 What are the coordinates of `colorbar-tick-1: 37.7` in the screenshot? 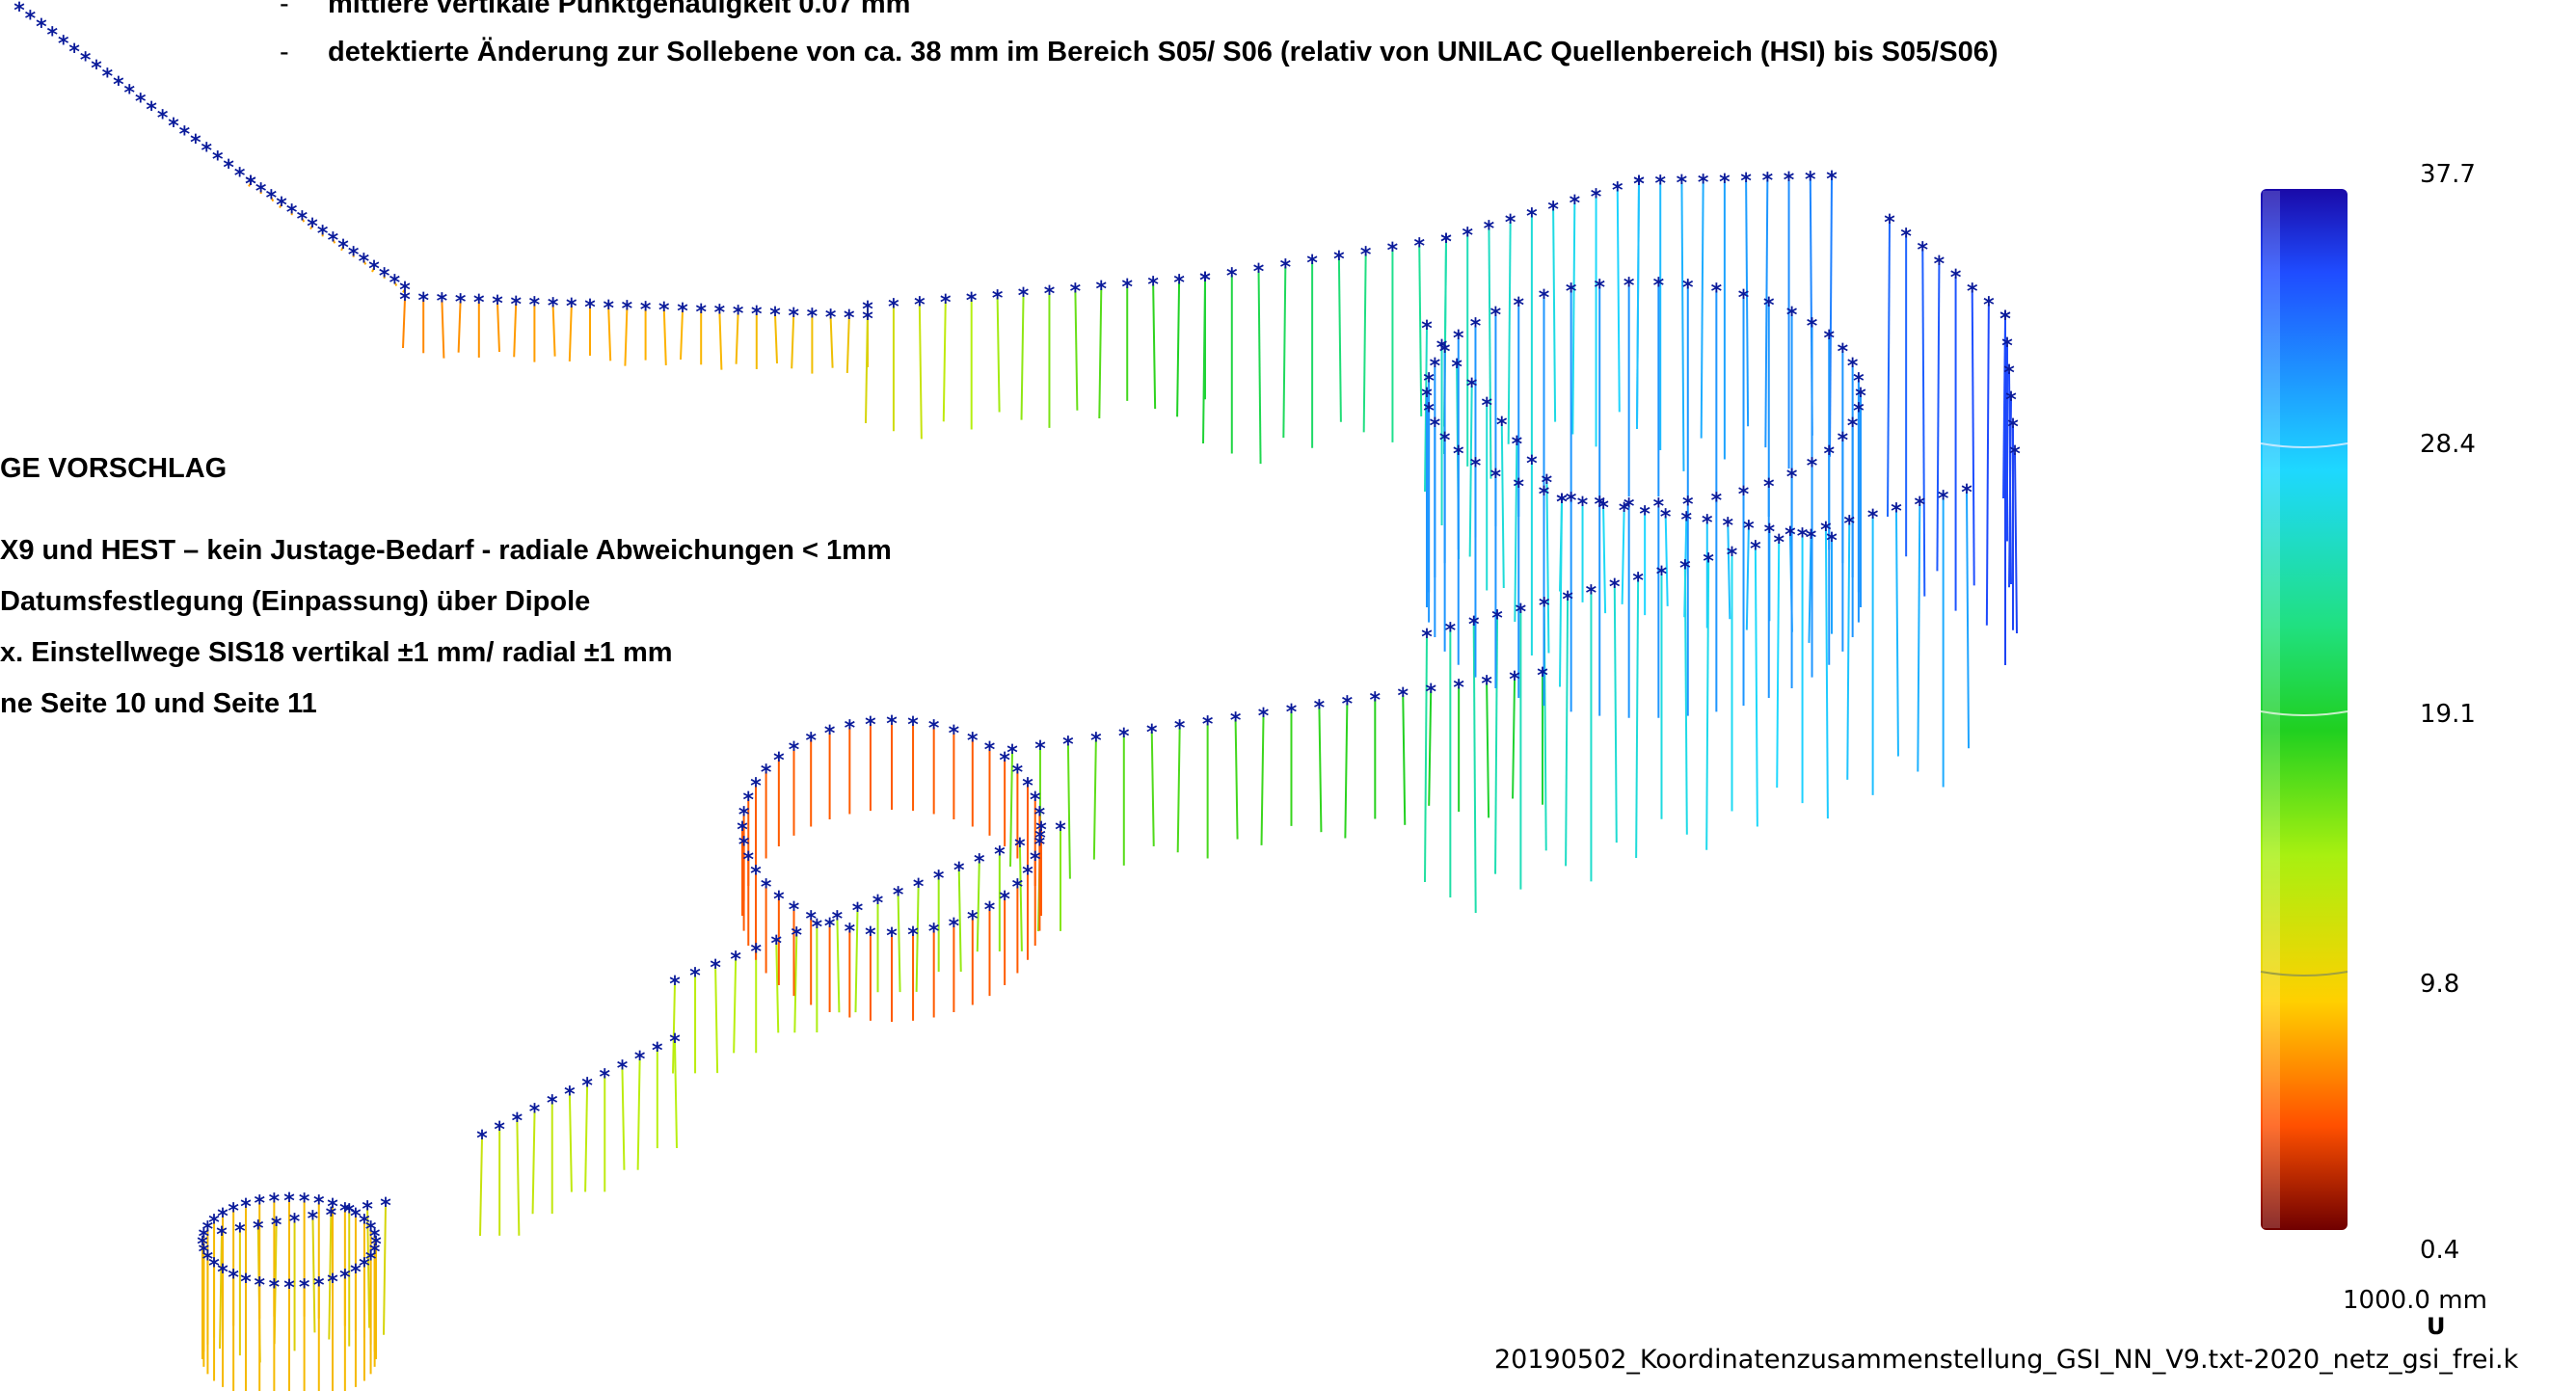 It's located at (2448, 175).